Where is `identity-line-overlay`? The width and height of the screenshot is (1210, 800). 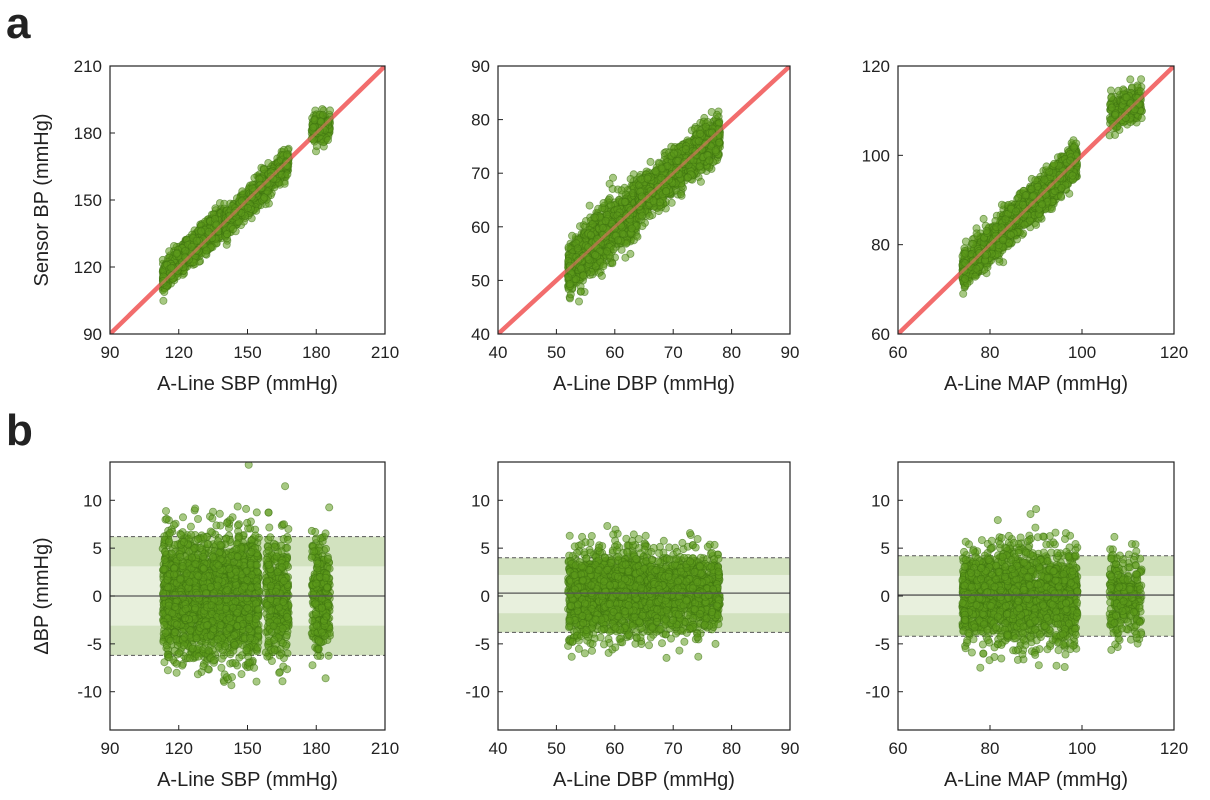 identity-line-overlay is located at coordinates (247, 200).